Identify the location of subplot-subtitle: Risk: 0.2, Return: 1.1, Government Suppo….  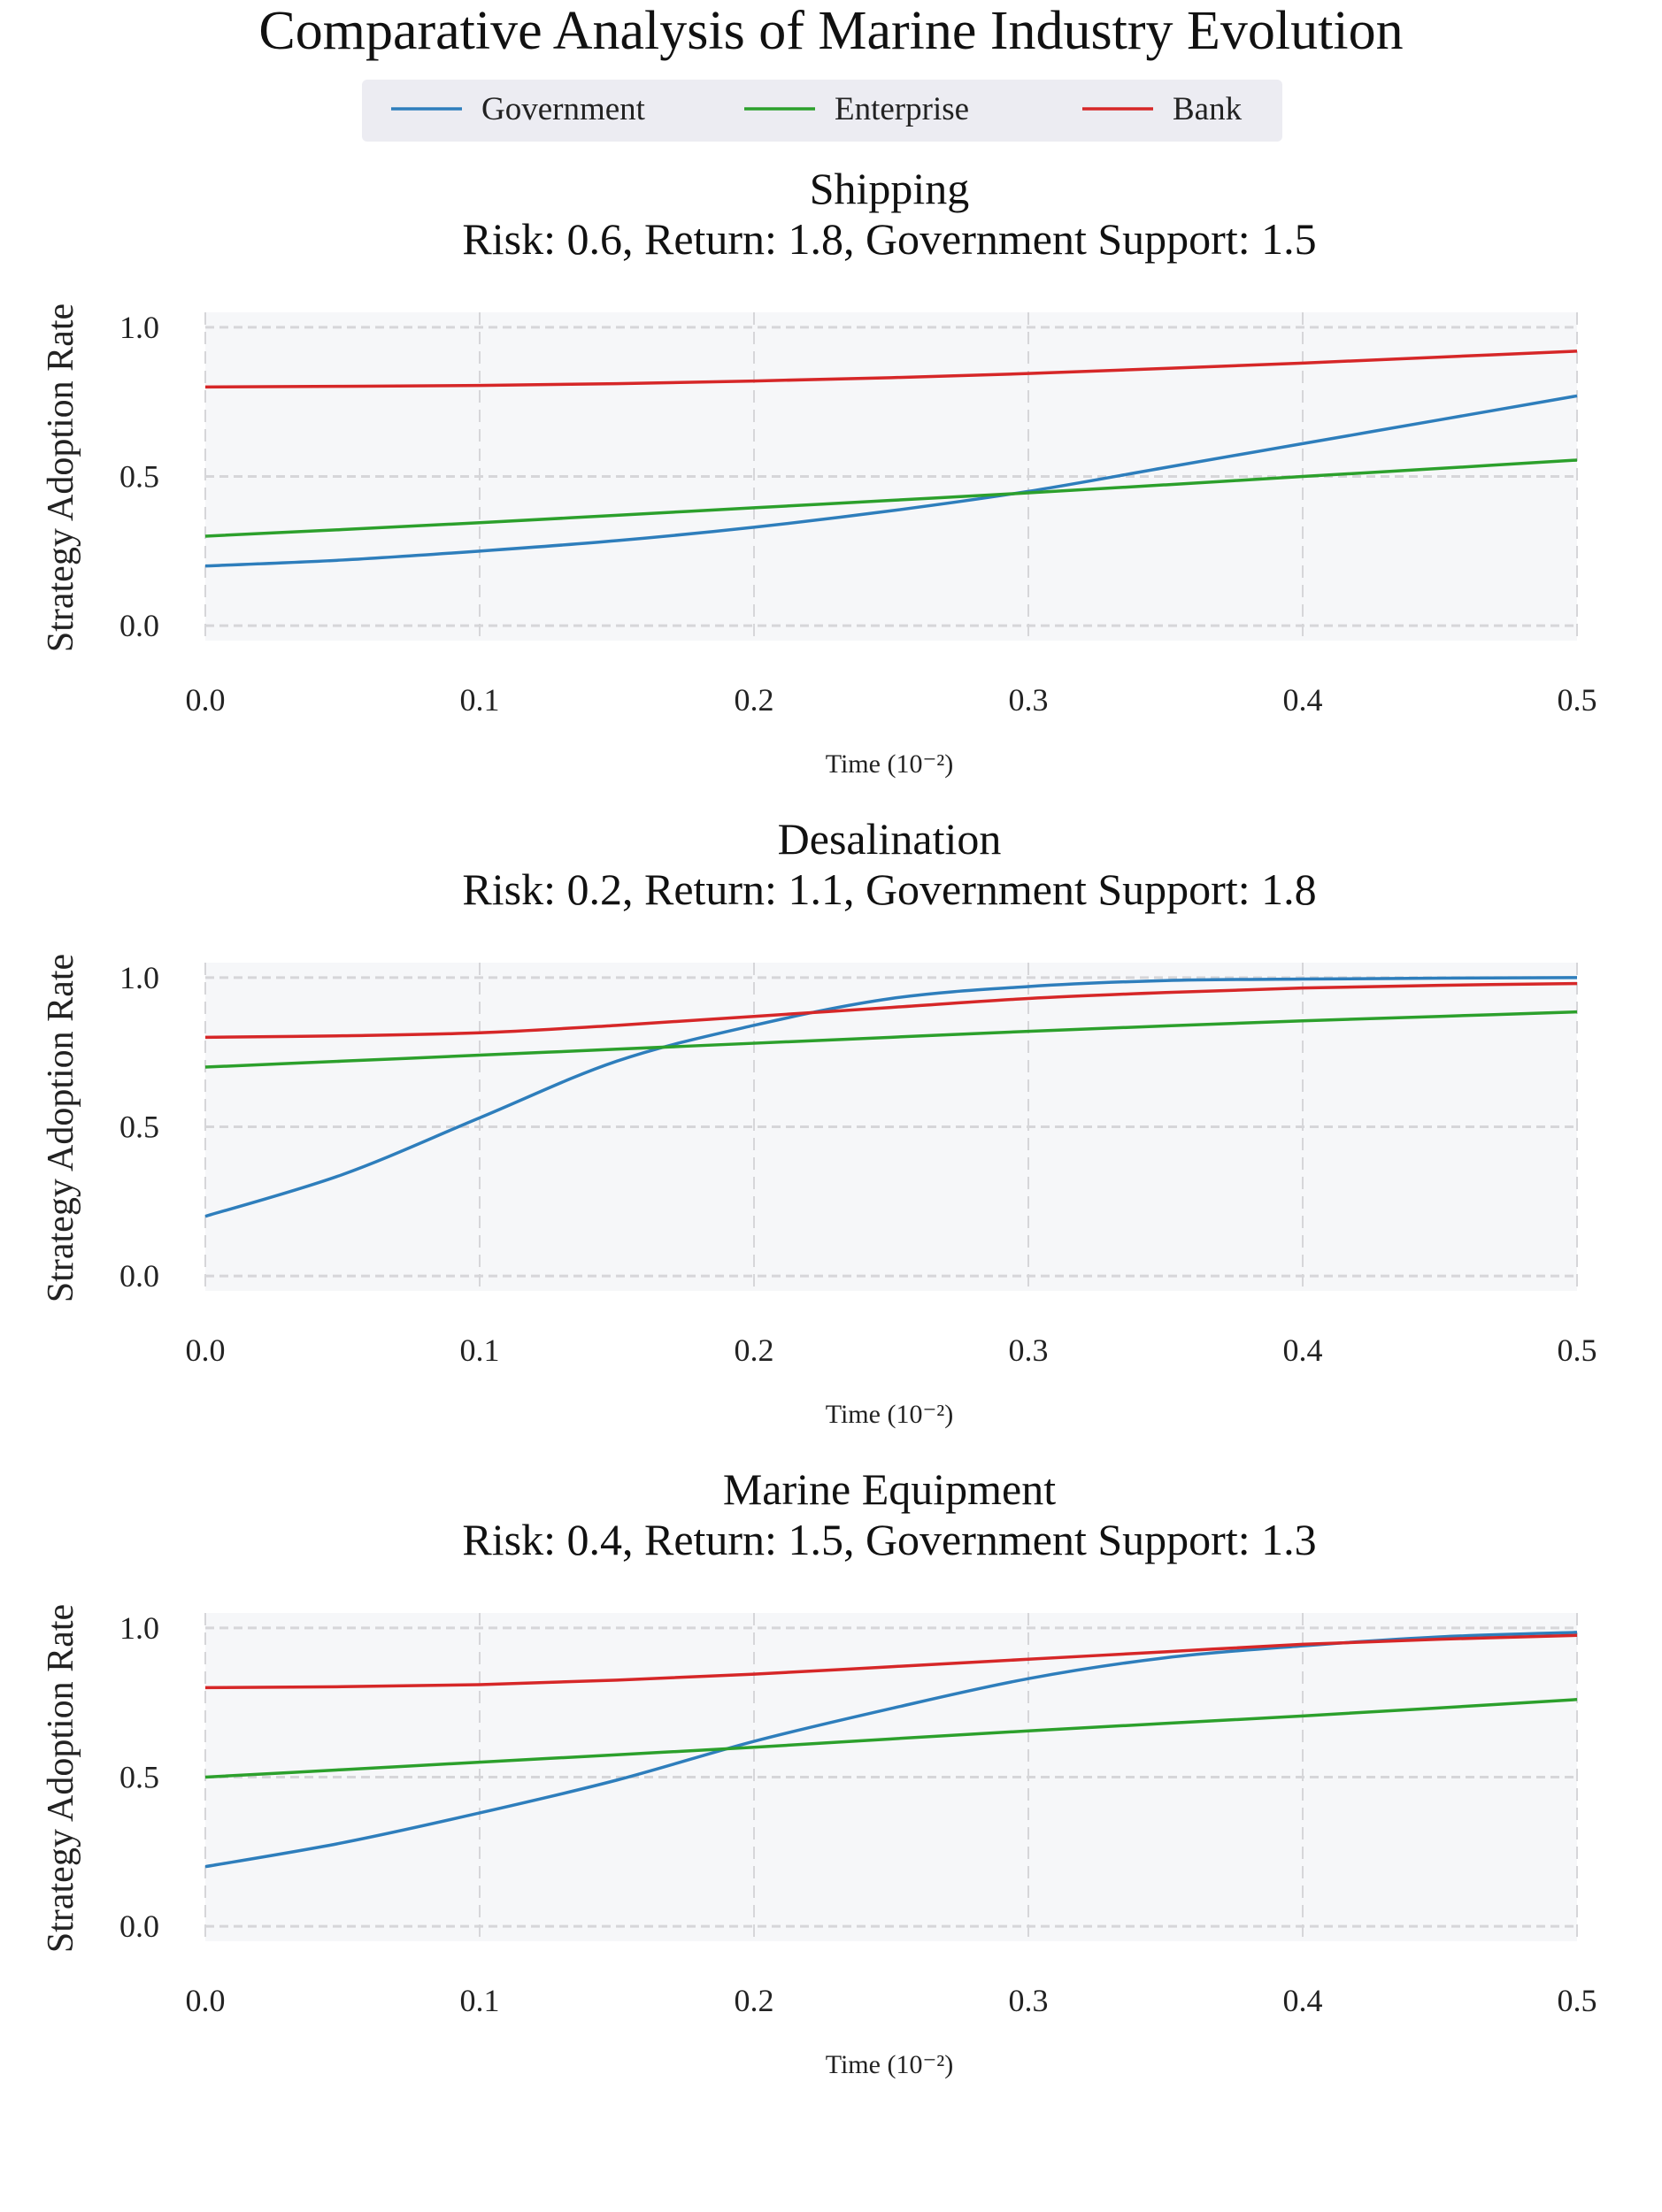
(889, 889).